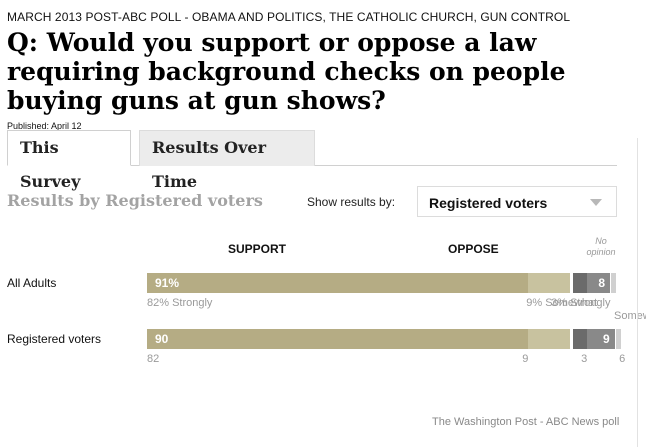 The image size is (646, 447). Describe the element at coordinates (488, 203) in the screenshot. I see `dropdown-selected-value: Registered voters` at that location.